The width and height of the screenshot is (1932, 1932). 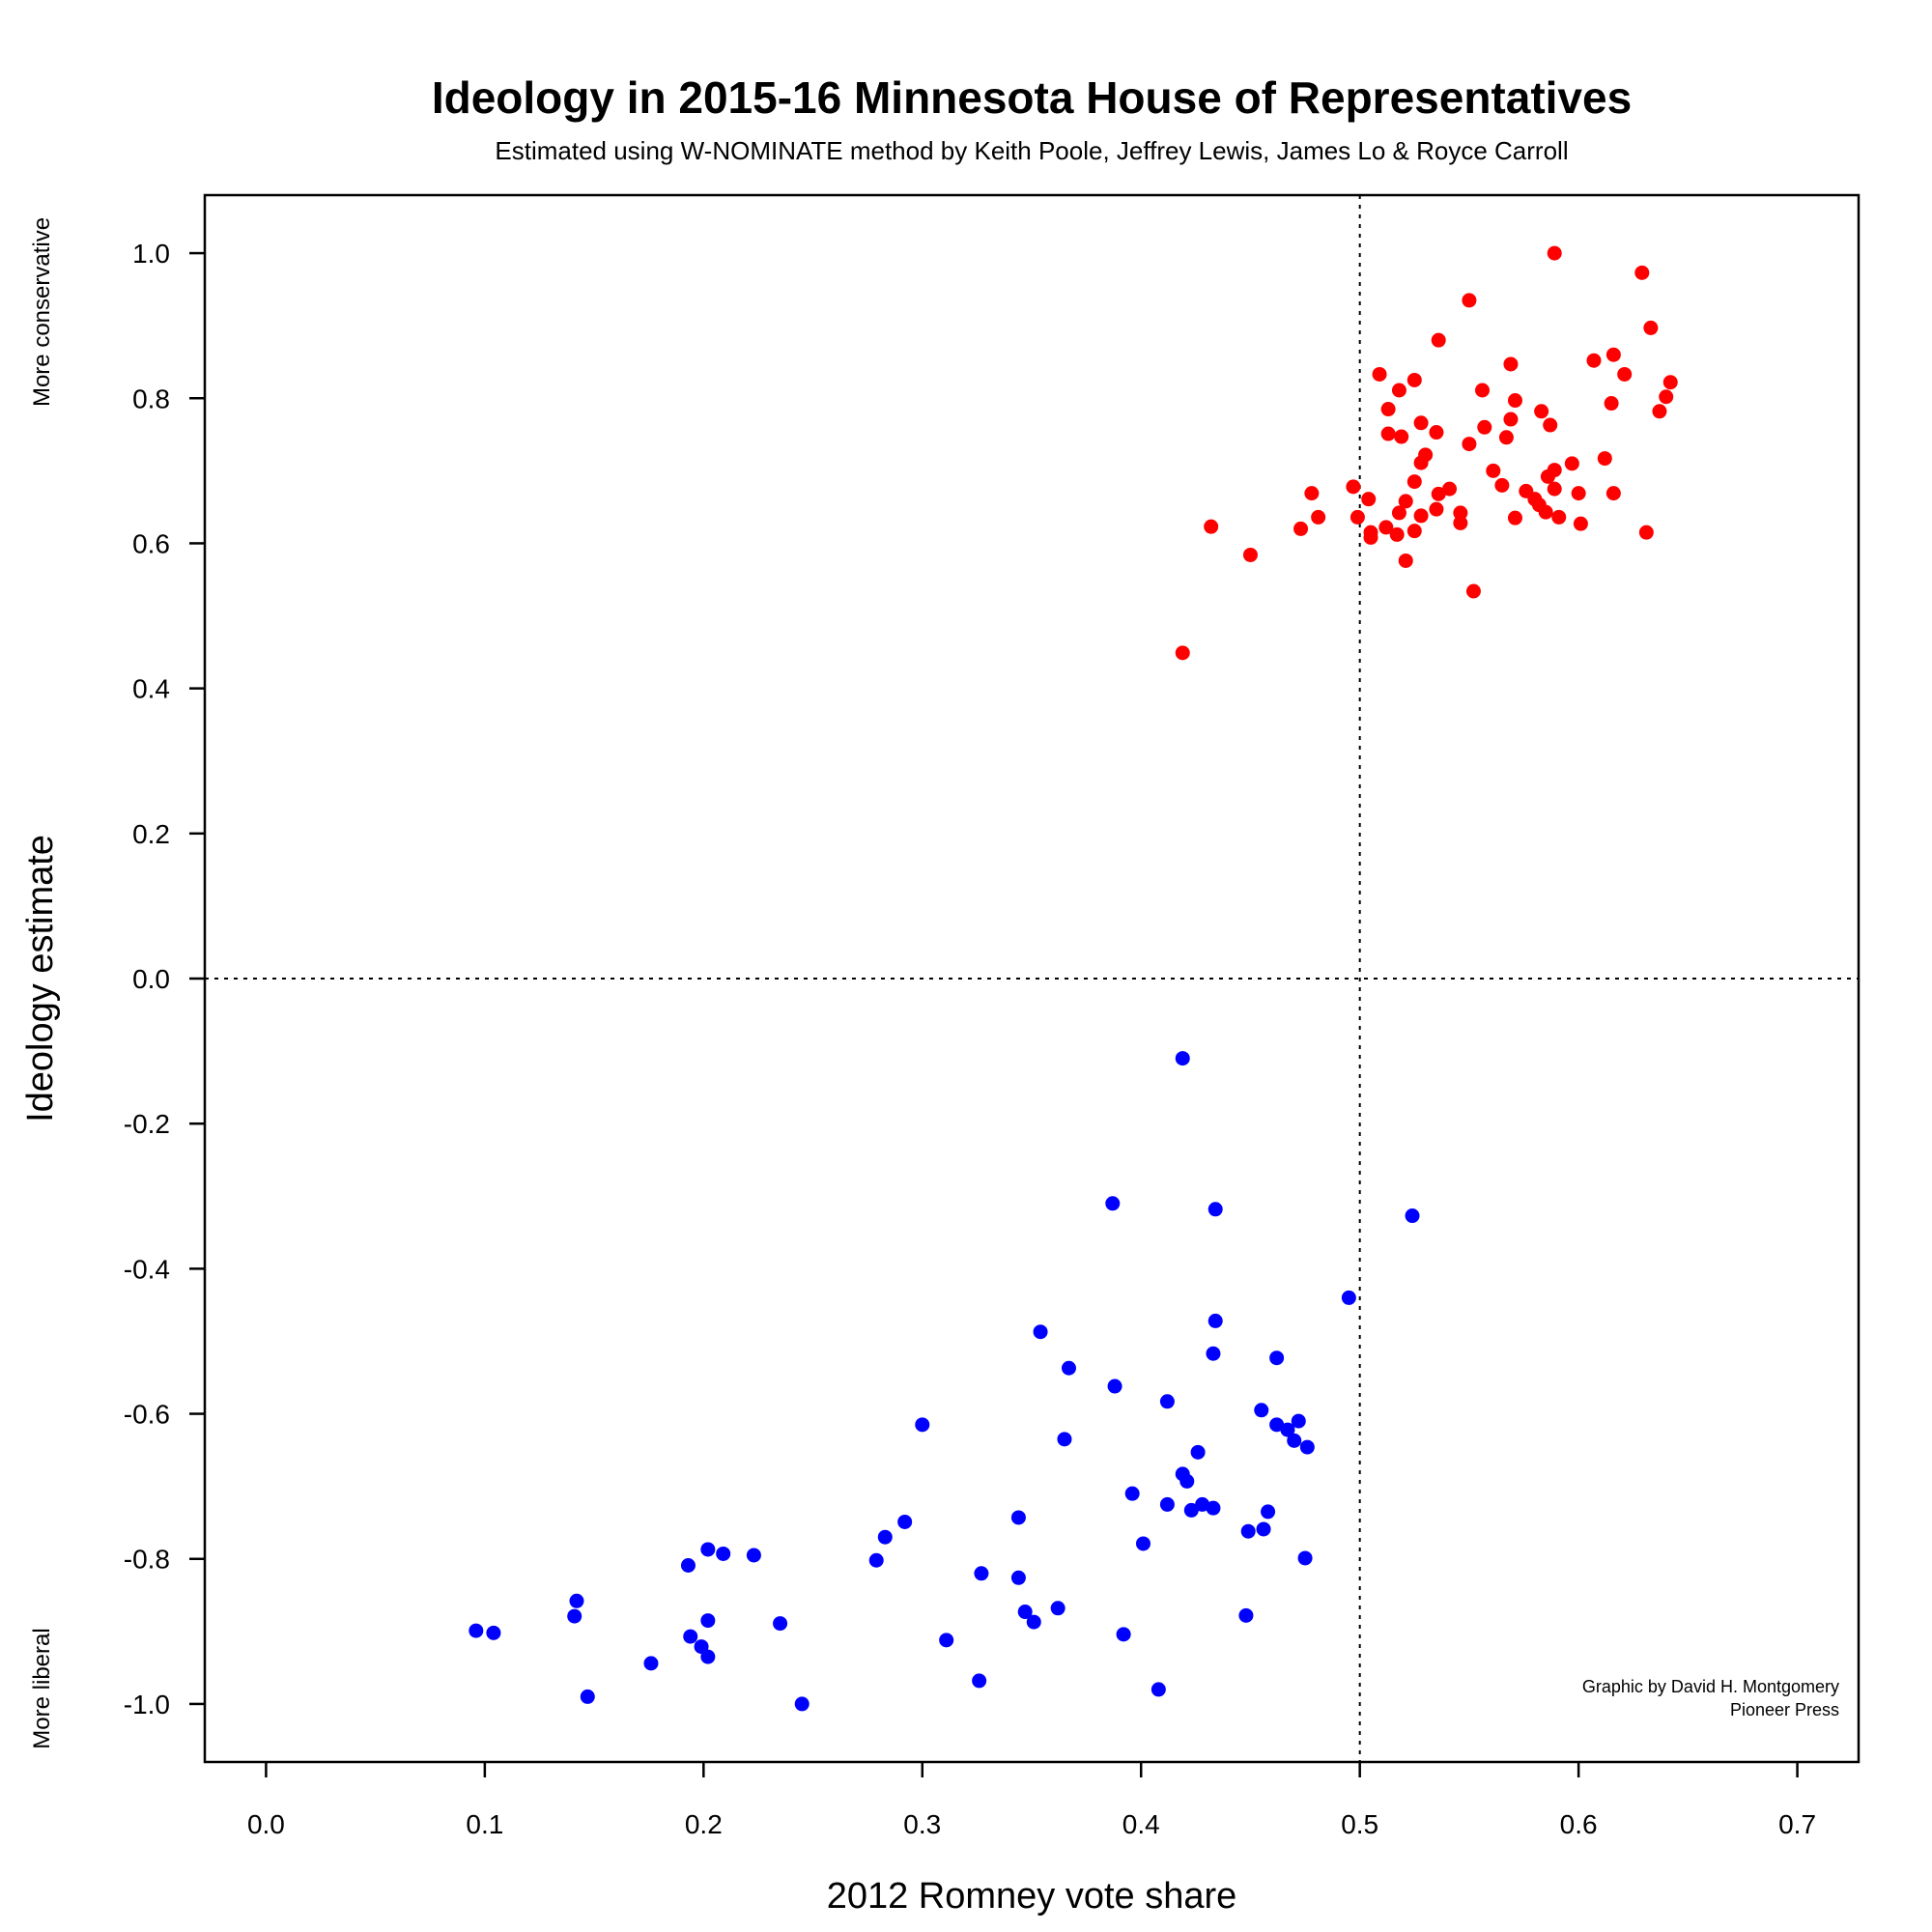 I want to click on x-tick-label: 0.6, so click(x=1579, y=1824).